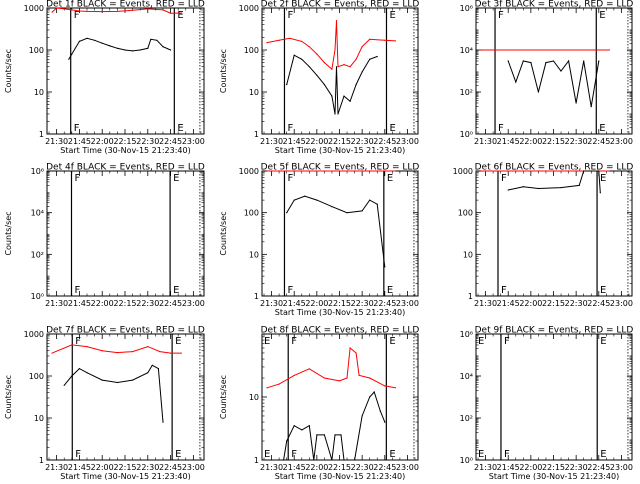 Image resolution: width=640 pixels, height=484 pixels. Describe the element at coordinates (466, 134) in the screenshot. I see `y-tick-label: 10⁰` at that location.